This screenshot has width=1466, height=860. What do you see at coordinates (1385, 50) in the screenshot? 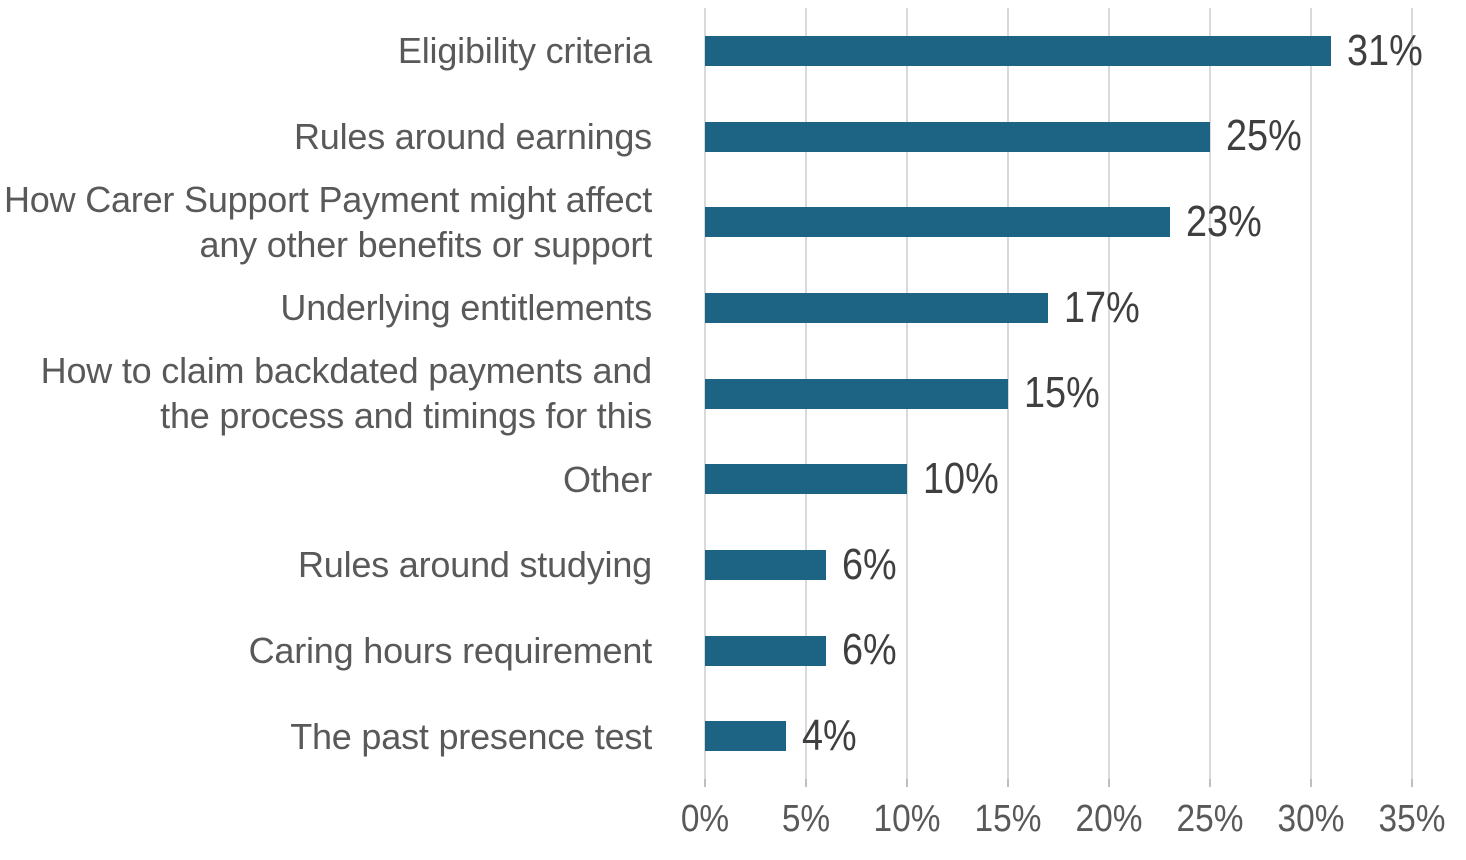
I see `value-label-text: 31%` at bounding box center [1385, 50].